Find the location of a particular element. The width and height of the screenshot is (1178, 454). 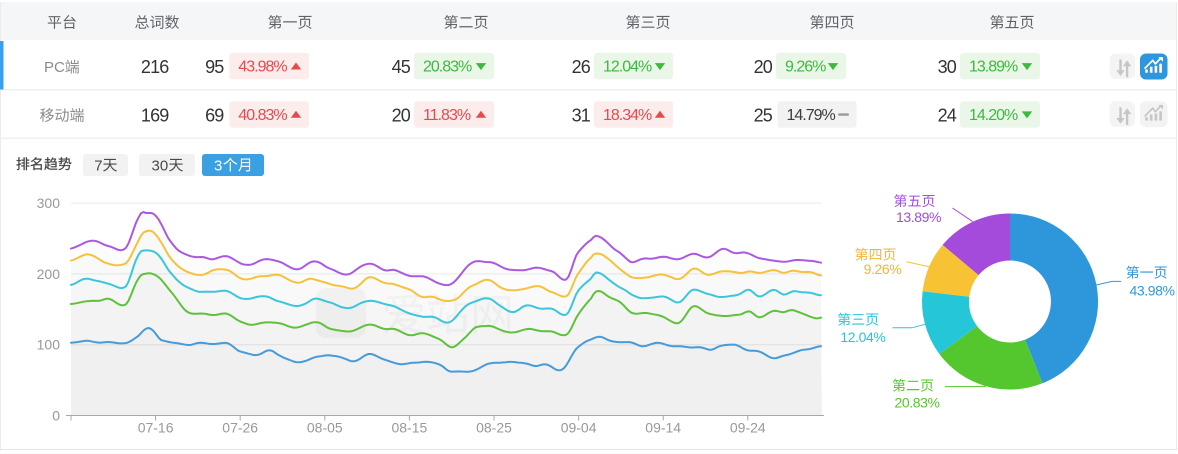

svg-text: 09-04 is located at coordinates (579, 428).